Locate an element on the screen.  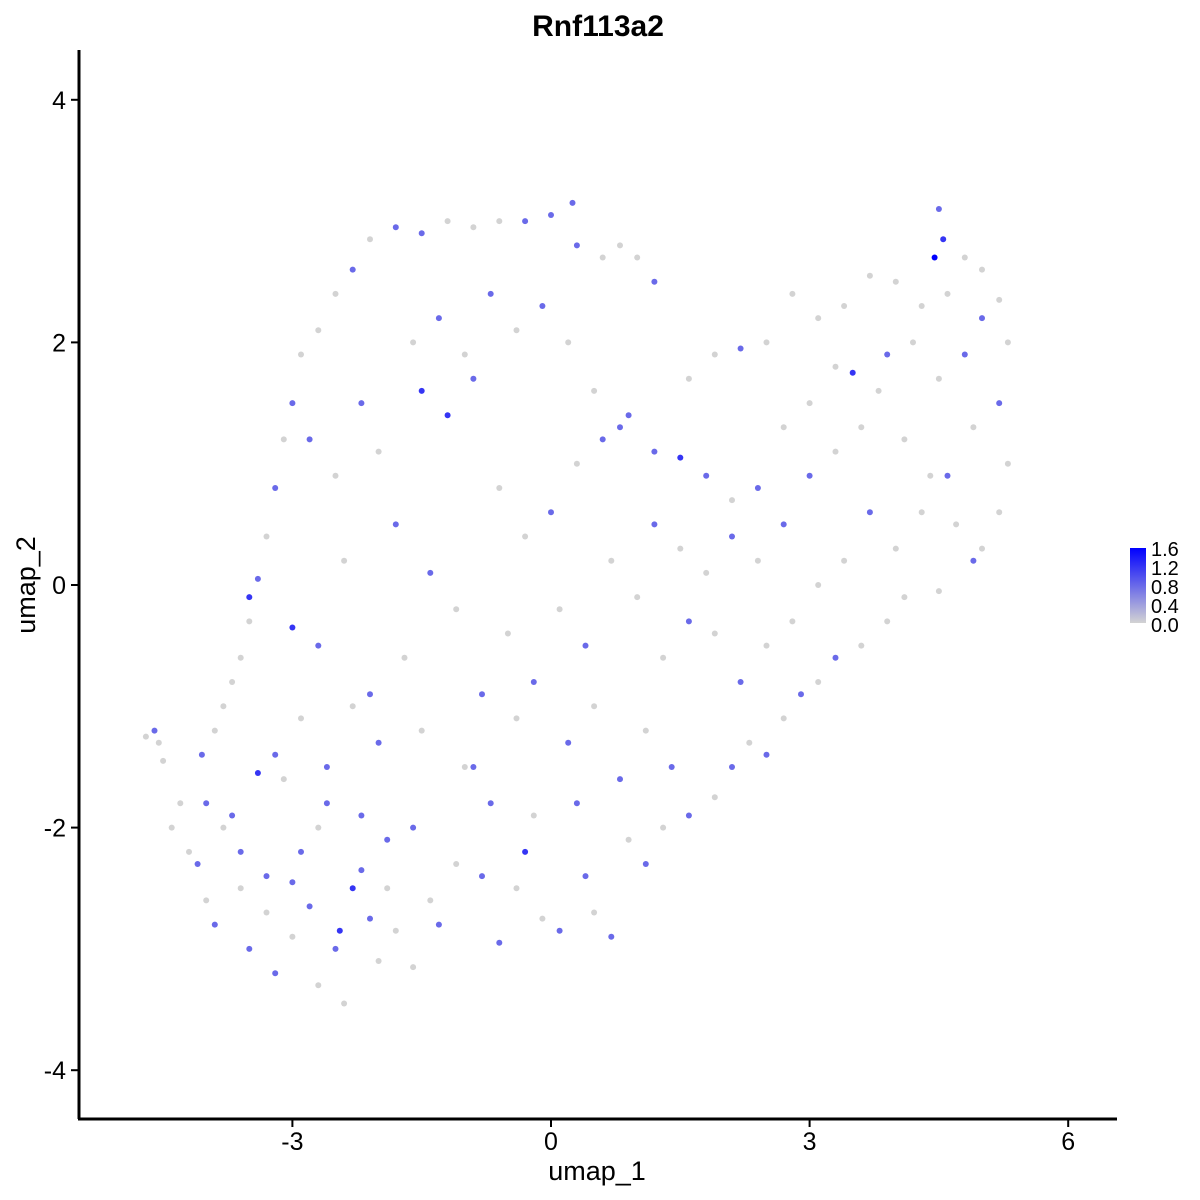
y-axis-ticks: -4 -2 0 2 4 is located at coordinates (61, 586).